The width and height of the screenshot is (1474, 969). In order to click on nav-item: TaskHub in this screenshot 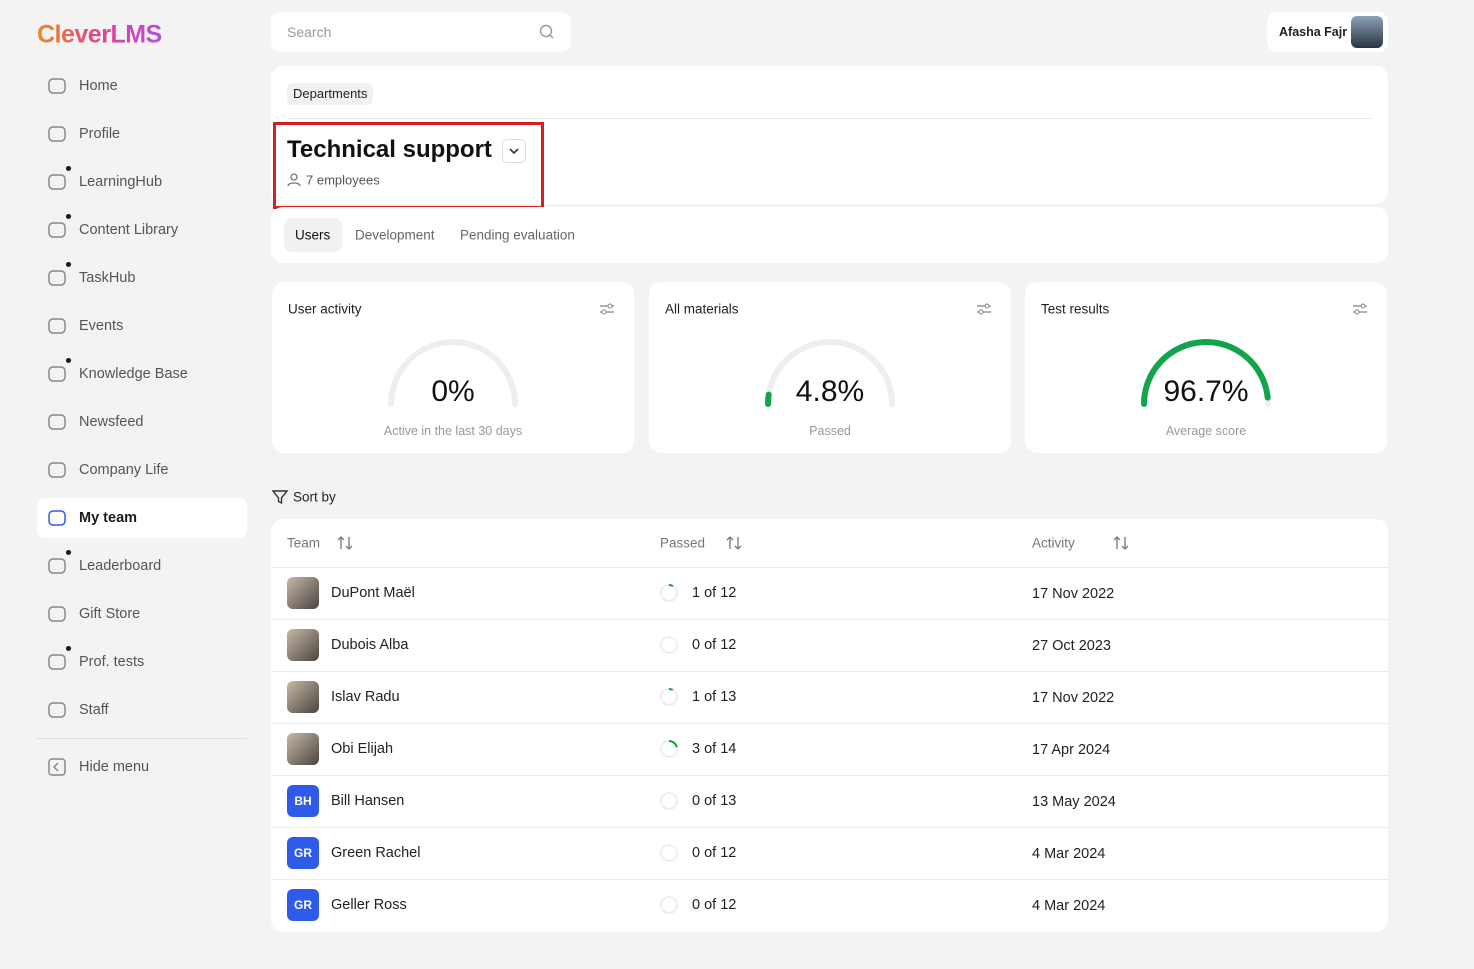, I will do `click(107, 278)`.